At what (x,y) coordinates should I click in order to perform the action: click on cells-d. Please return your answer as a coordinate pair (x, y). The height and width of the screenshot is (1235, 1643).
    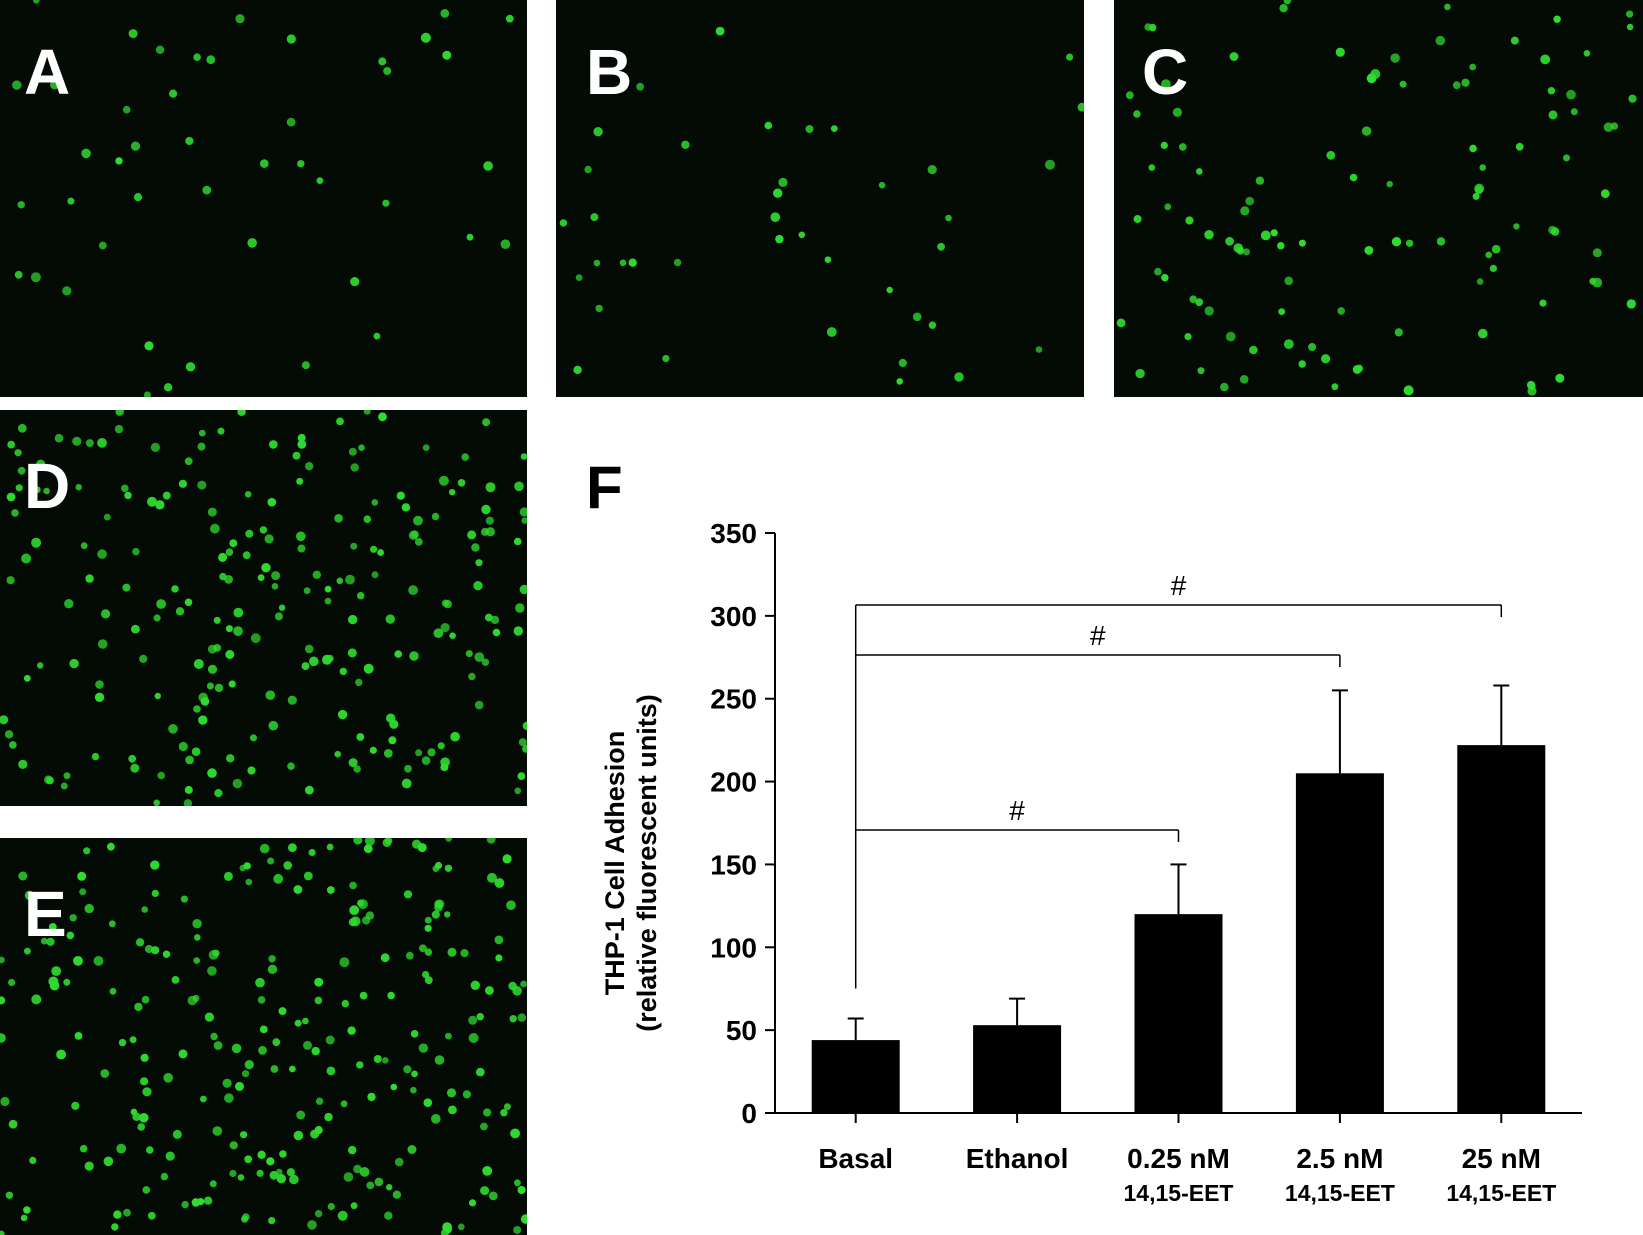
    Looking at the image, I should click on (263, 608).